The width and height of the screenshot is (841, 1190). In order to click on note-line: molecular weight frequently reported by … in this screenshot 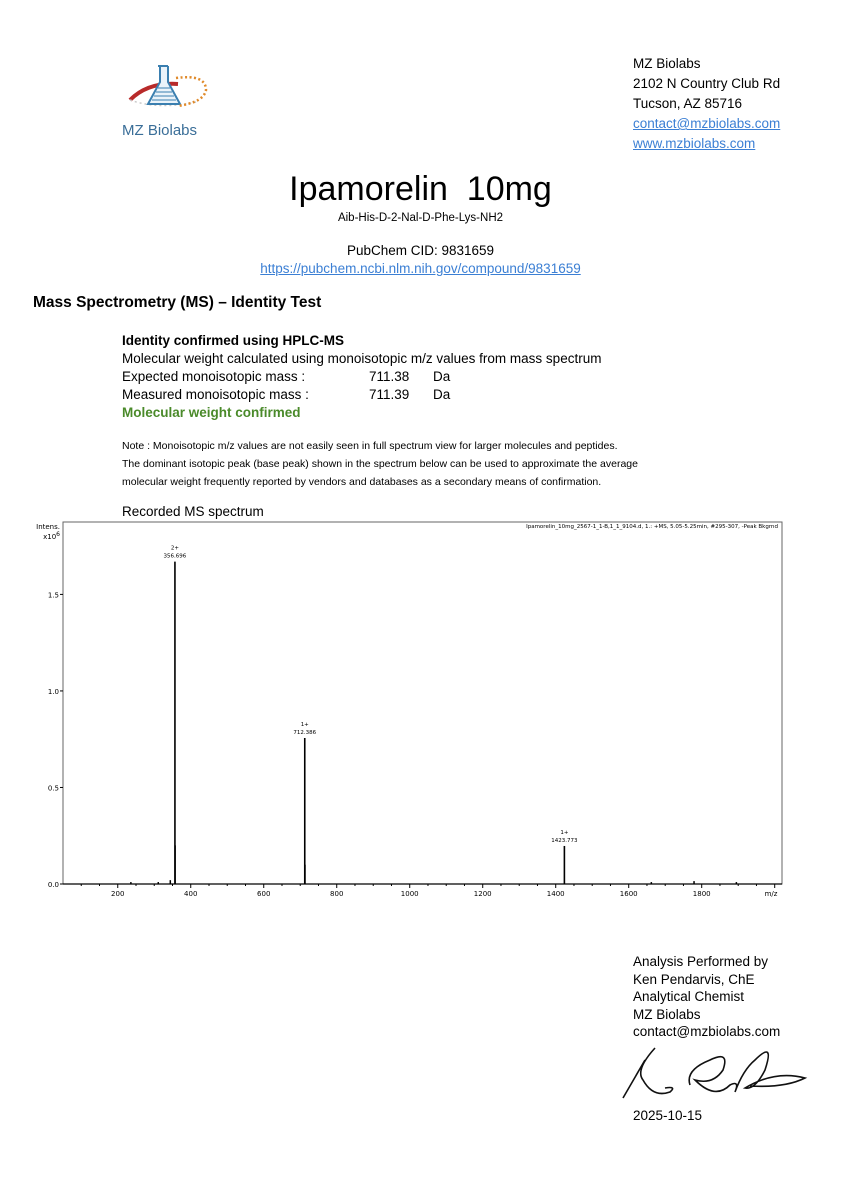, I will do `click(362, 482)`.